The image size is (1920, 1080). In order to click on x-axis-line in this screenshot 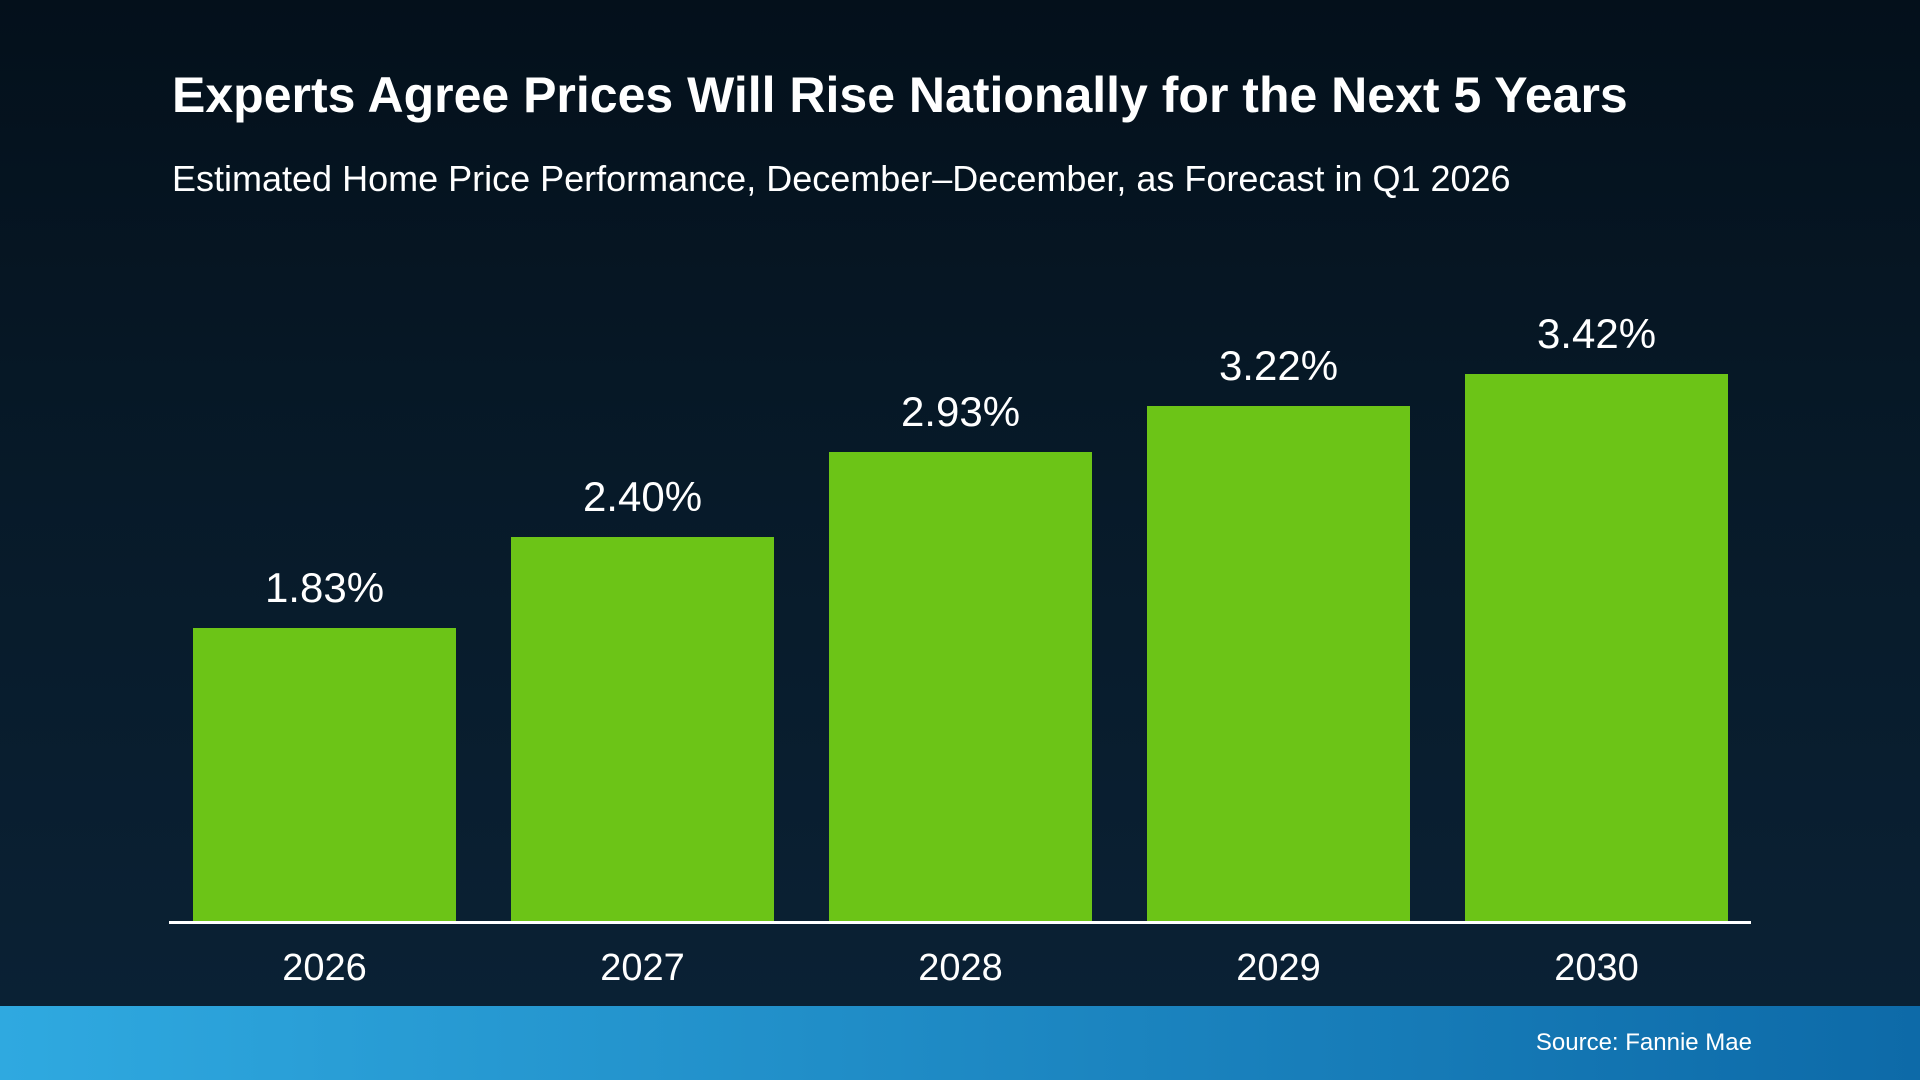, I will do `click(960, 922)`.